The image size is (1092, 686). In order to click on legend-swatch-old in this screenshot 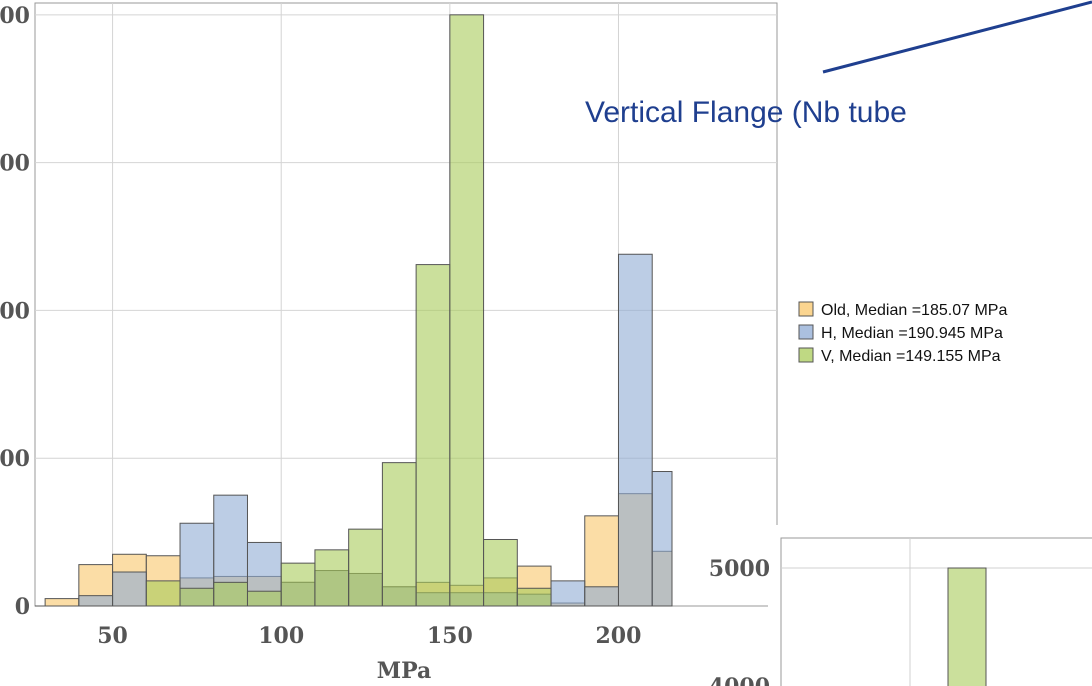, I will do `click(806, 309)`.